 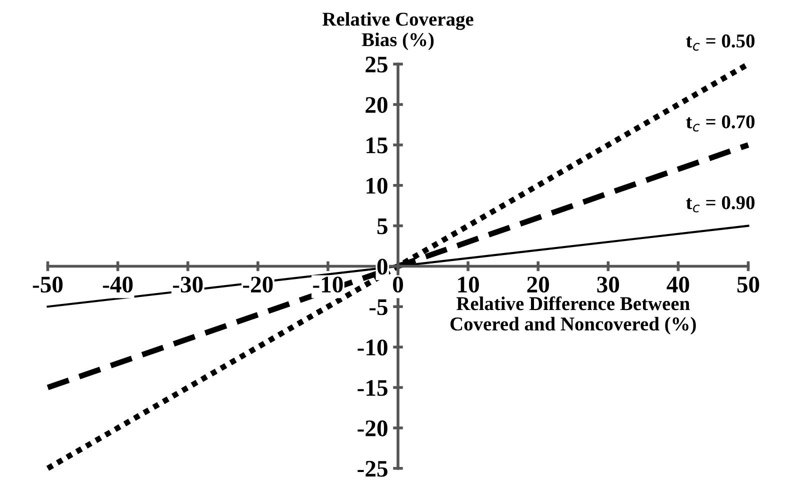 What do you see at coordinates (382, 226) in the screenshot?
I see `y-tick-label: 5` at bounding box center [382, 226].